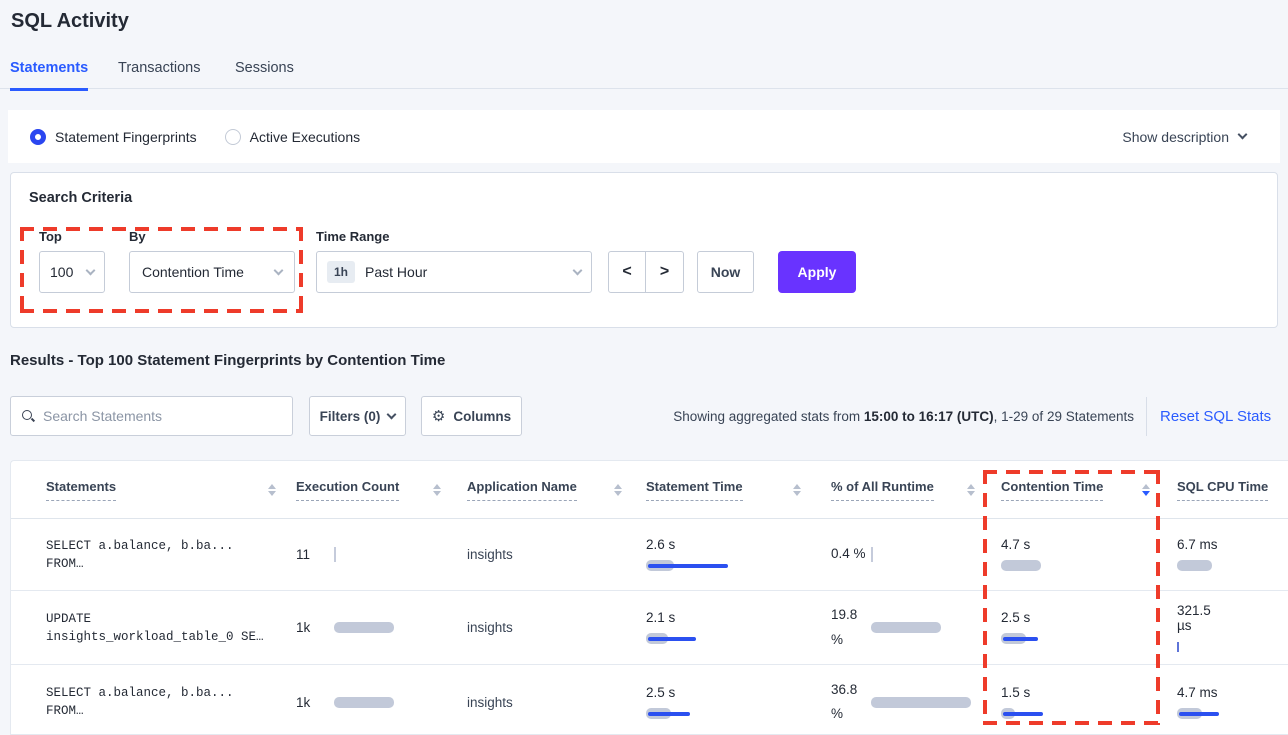 The width and height of the screenshot is (1288, 735). Describe the element at coordinates (28, 416) in the screenshot. I see `search-icon` at that location.